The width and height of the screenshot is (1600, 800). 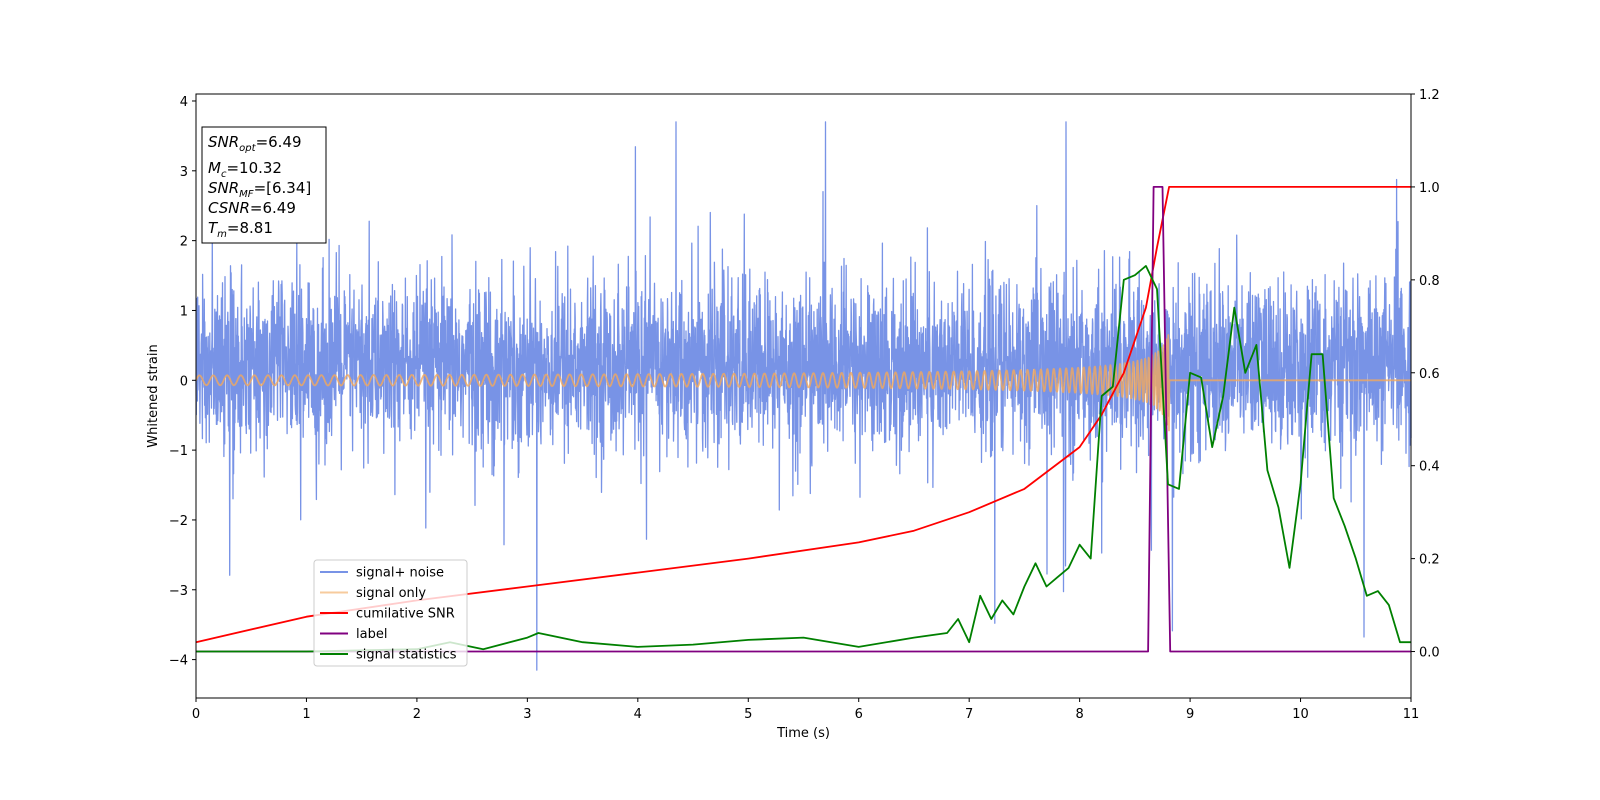 What do you see at coordinates (153, 395) in the screenshot?
I see `y-axis-label: Whitened strain` at bounding box center [153, 395].